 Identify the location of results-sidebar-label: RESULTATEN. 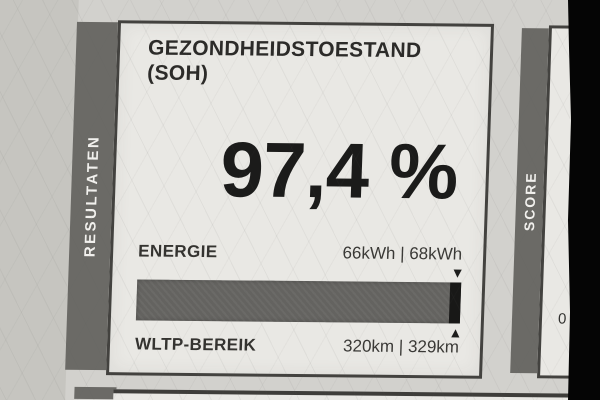
(91, 196).